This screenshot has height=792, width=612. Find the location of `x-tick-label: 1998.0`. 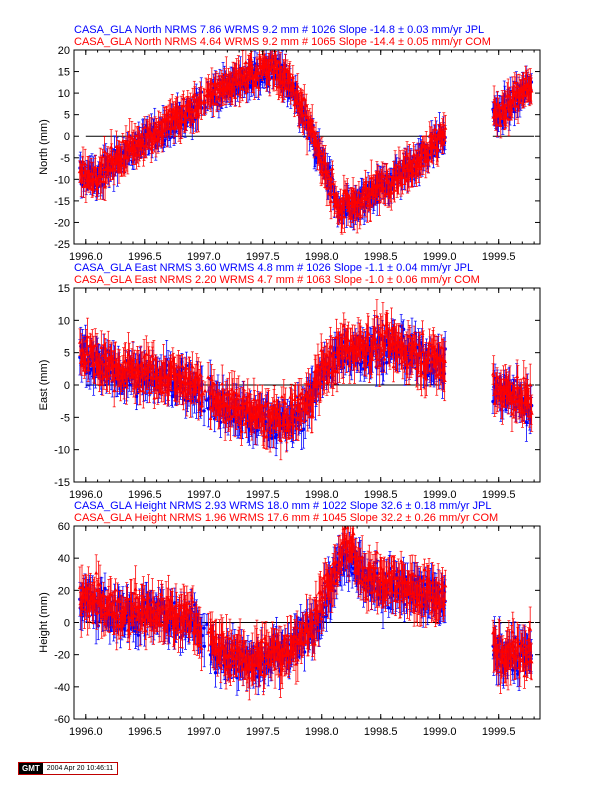

x-tick-label: 1998.0 is located at coordinates (322, 257).